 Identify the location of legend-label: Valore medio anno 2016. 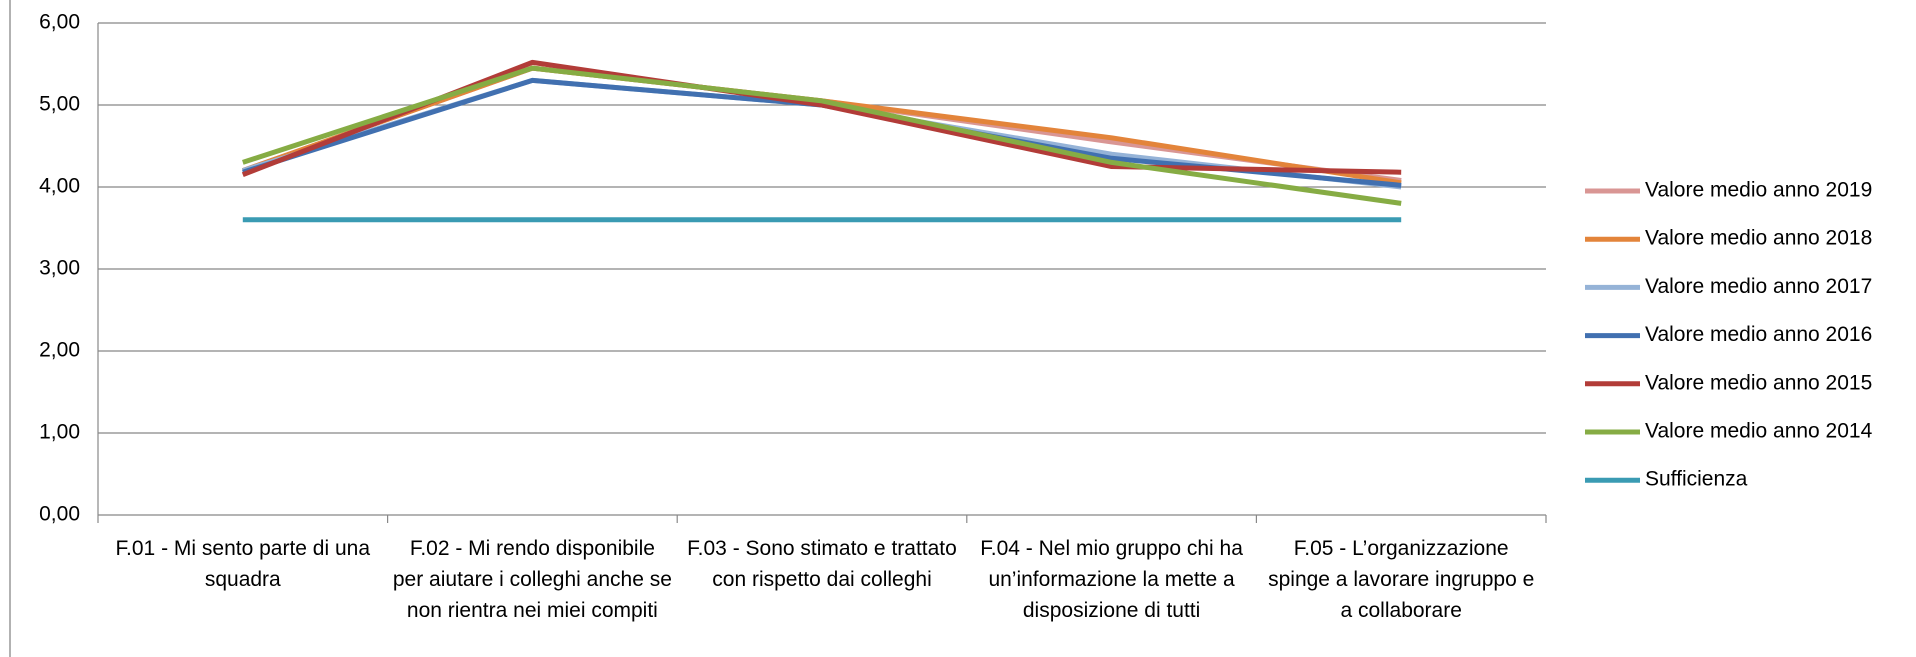
(1758, 334).